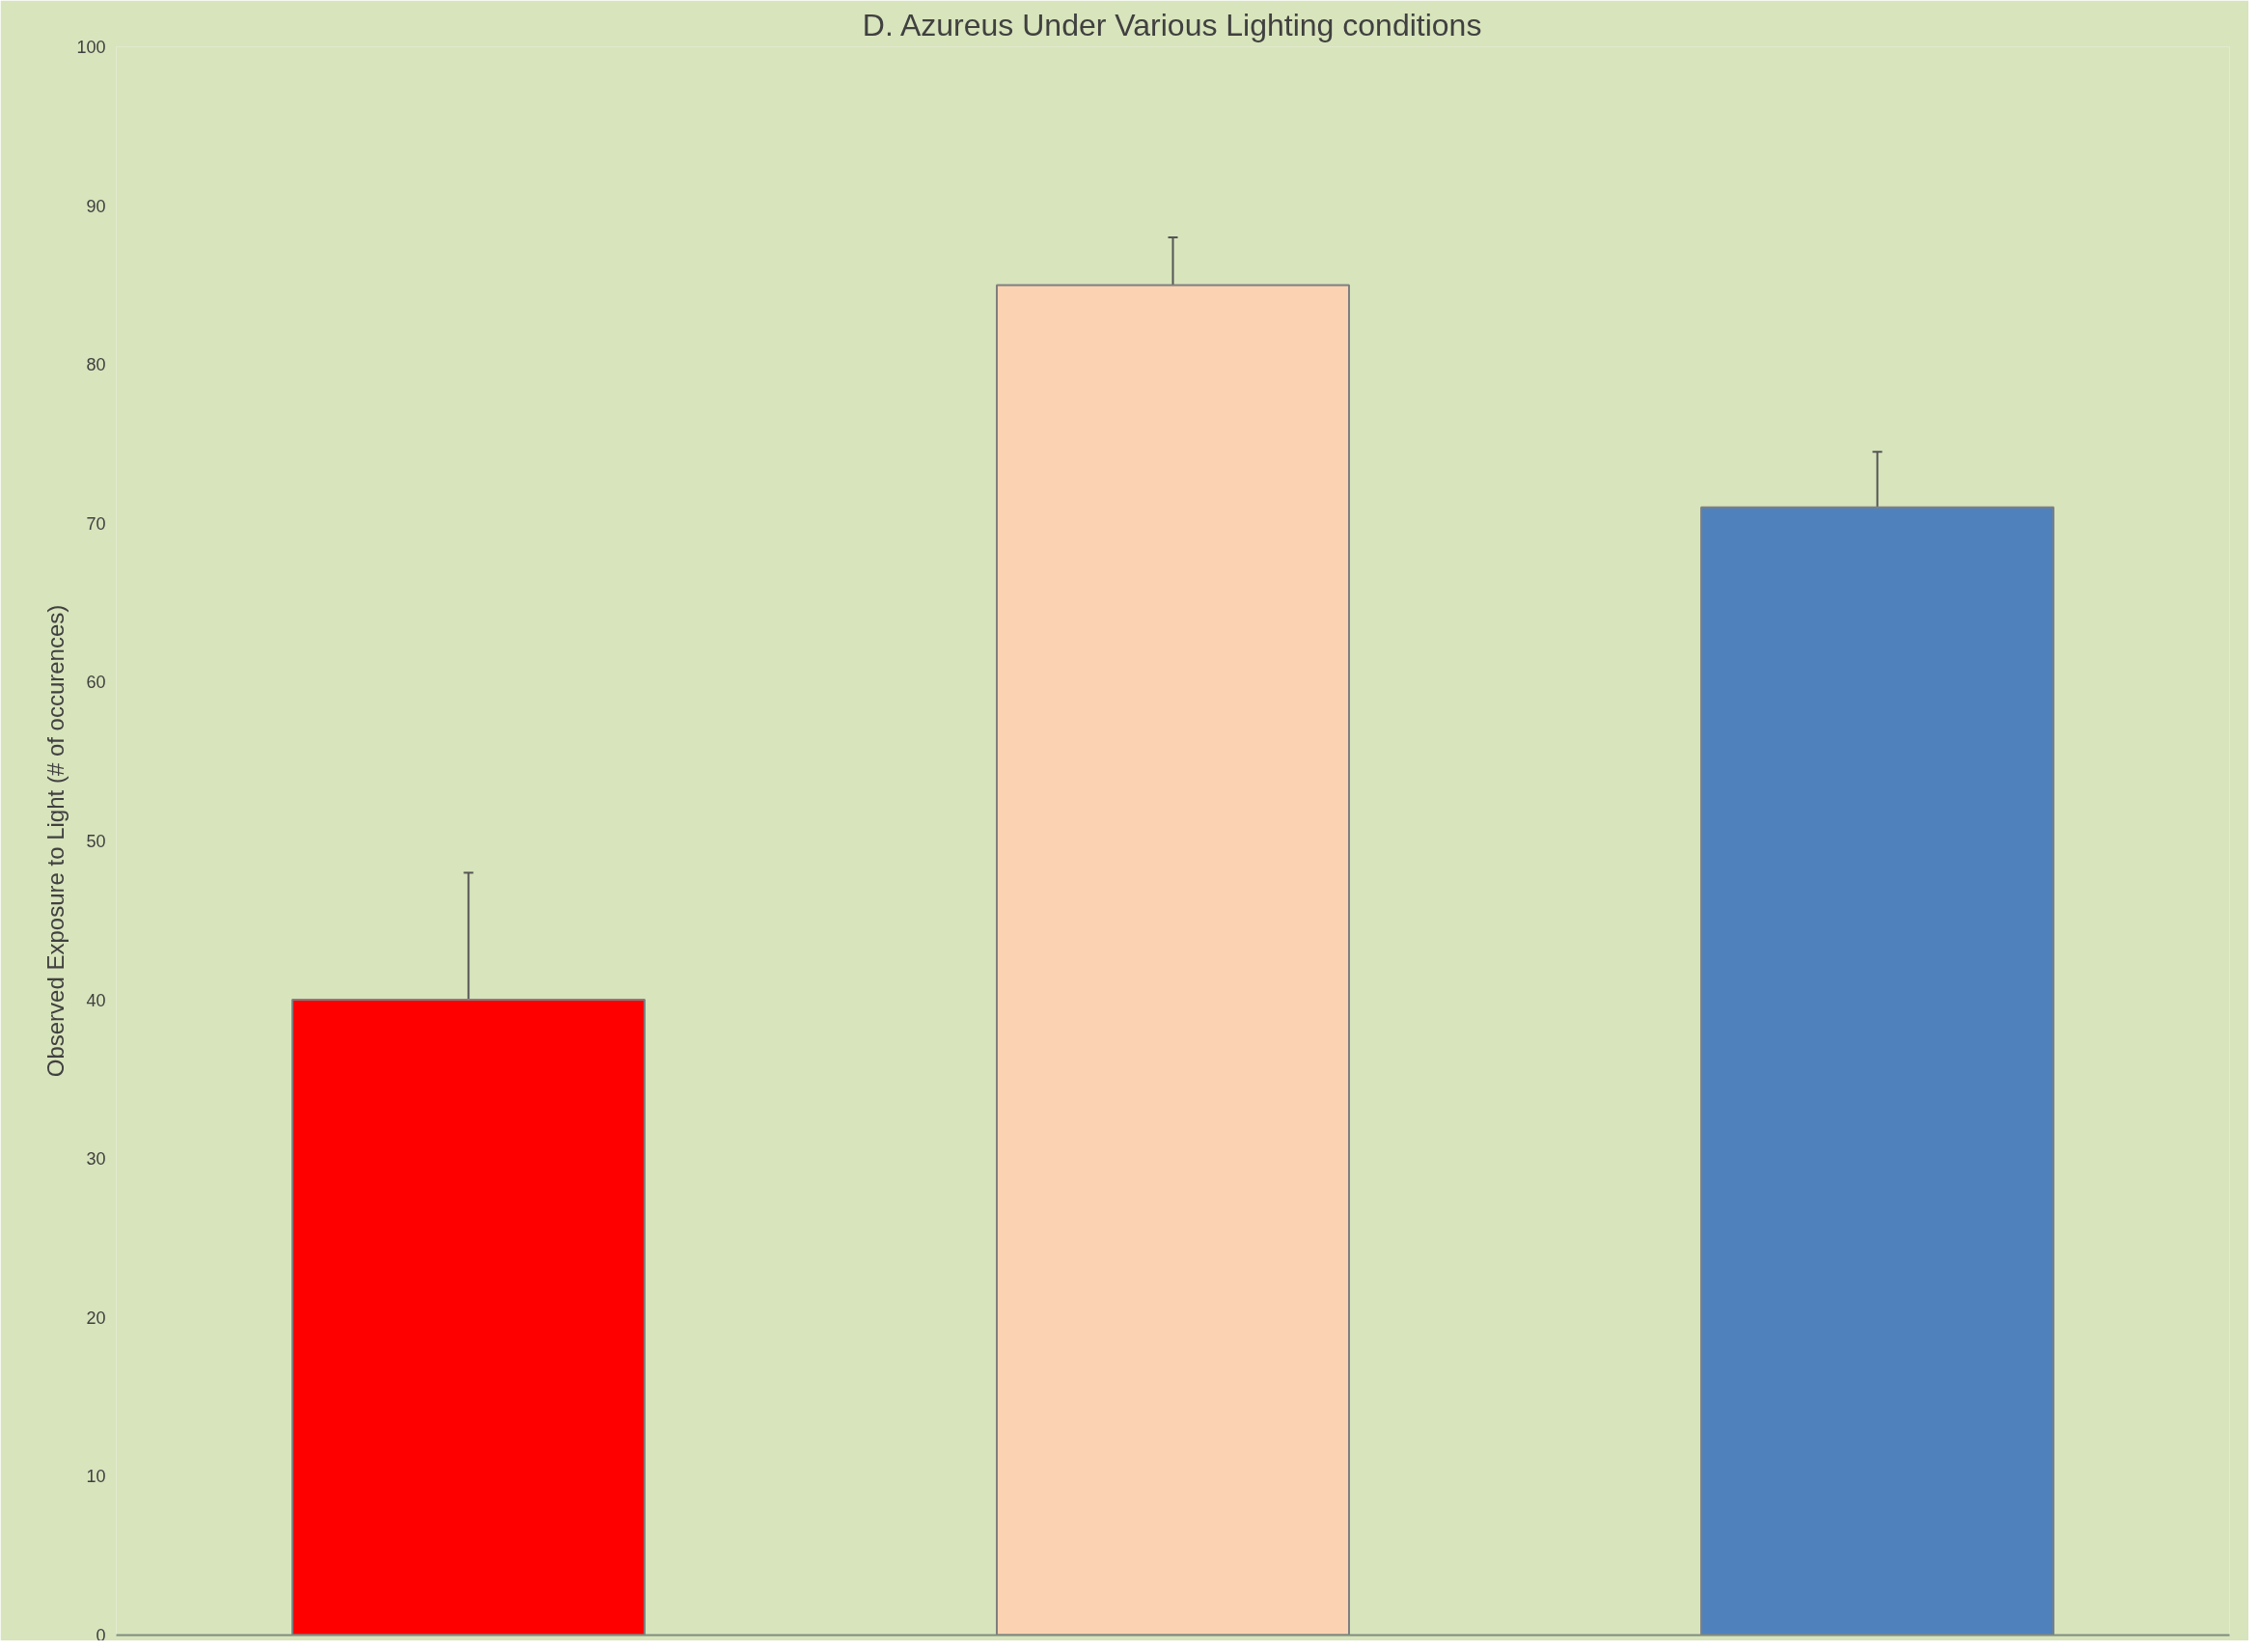 This screenshot has height=1652, width=2259. Describe the element at coordinates (96, 841) in the screenshot. I see `y-tick-label: 50` at that location.